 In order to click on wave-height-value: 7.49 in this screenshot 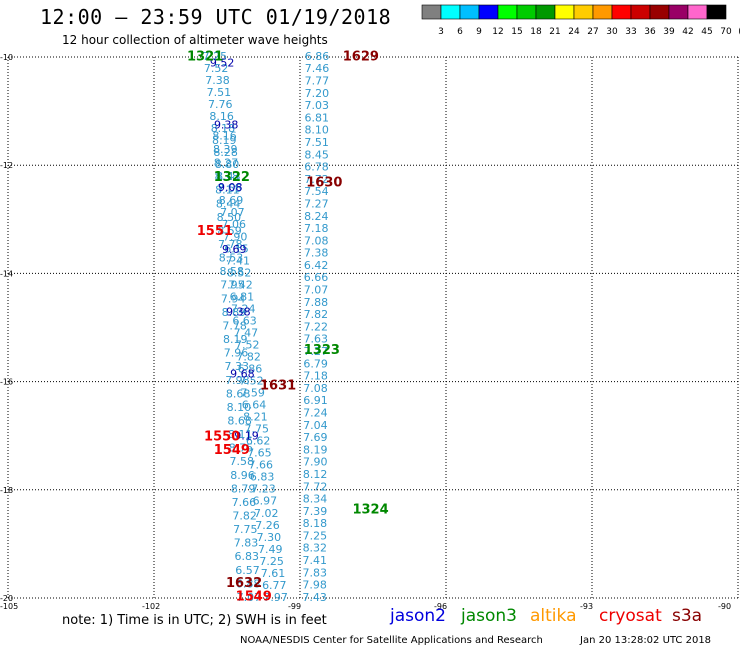, I will do `click(270, 549)`.